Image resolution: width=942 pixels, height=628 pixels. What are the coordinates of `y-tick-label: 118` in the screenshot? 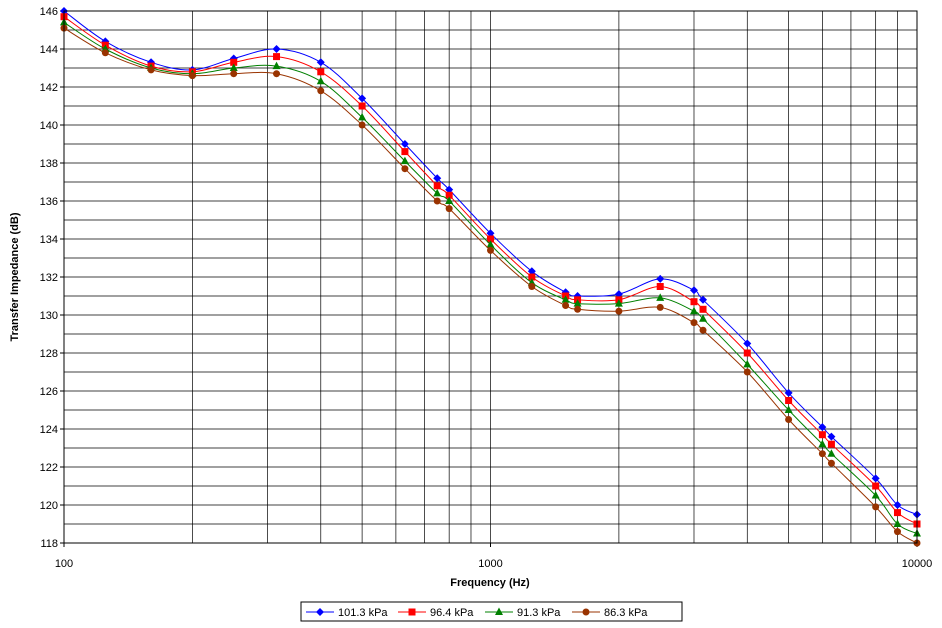 It's located at (49, 544).